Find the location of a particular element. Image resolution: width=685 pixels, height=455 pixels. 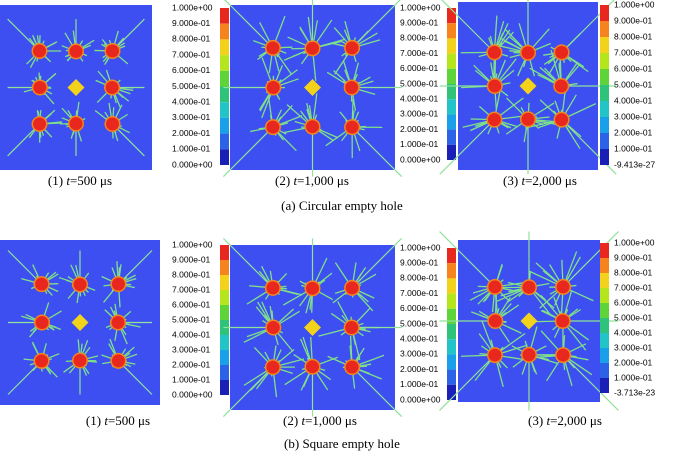

caption-index: (3) is located at coordinates (537, 420).